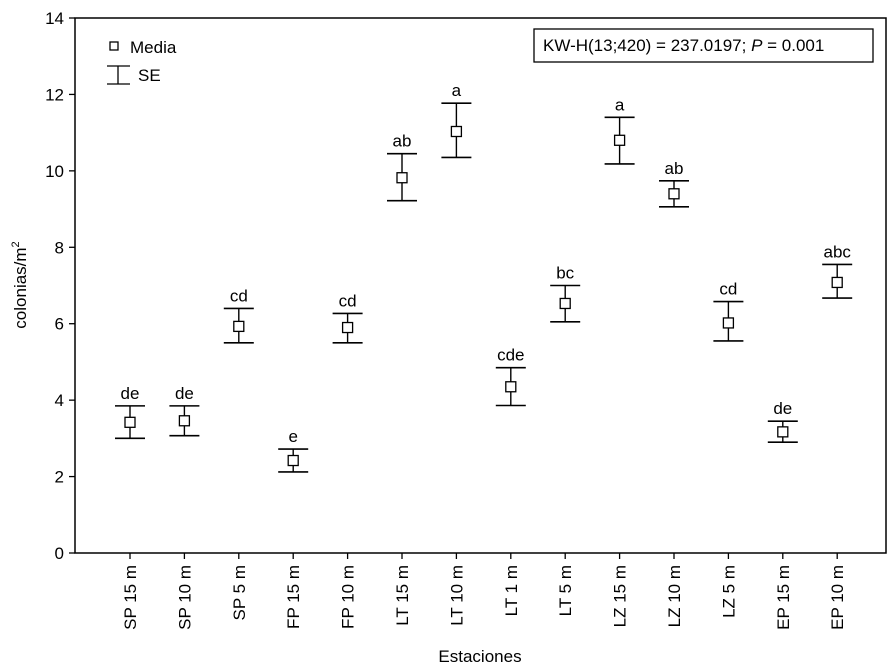 The height and width of the screenshot is (666, 889). Describe the element at coordinates (456, 595) in the screenshot. I see `x-tick-label: LT 10 m` at that location.